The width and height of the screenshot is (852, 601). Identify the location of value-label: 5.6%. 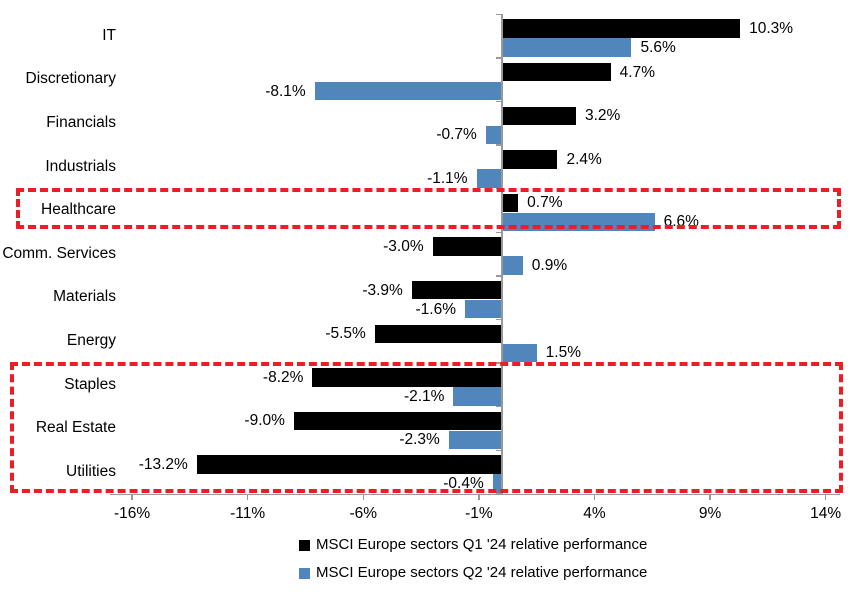
(658, 48).